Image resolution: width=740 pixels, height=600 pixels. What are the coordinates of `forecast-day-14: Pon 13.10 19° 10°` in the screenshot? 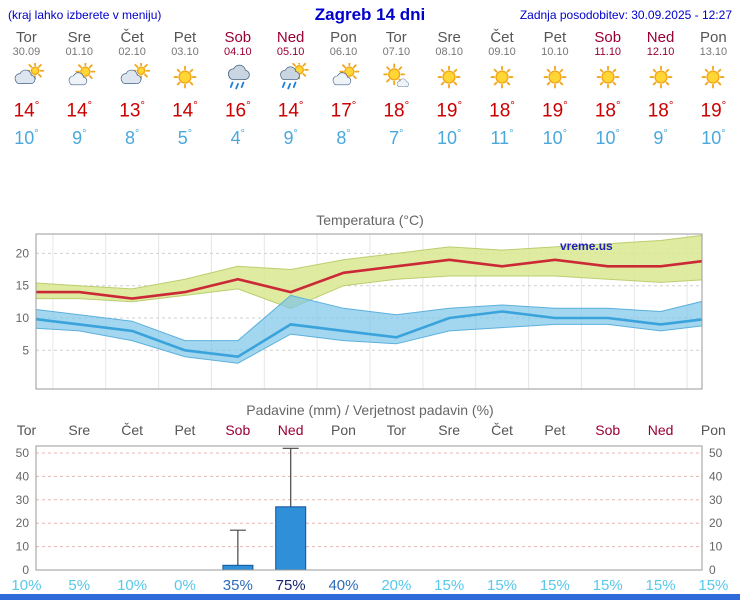 It's located at (713, 89).